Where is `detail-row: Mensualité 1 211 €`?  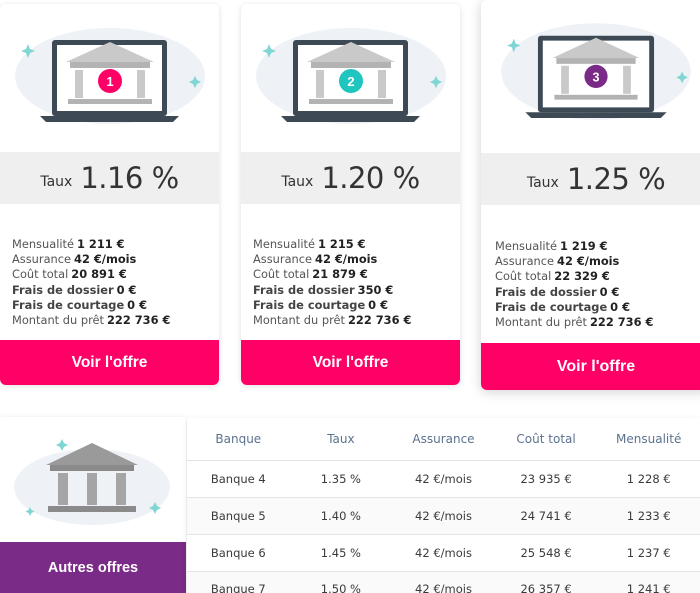 detail-row: Mensualité 1 211 € is located at coordinates (91, 244).